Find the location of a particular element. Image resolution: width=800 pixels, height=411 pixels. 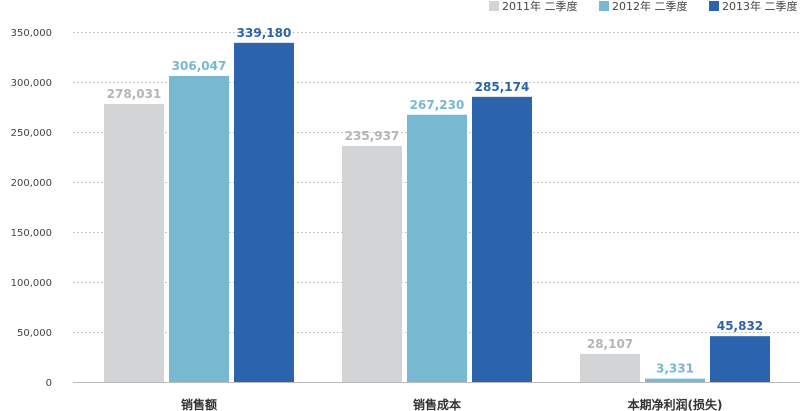

y-tick-label: 250,000 is located at coordinates (31, 133).